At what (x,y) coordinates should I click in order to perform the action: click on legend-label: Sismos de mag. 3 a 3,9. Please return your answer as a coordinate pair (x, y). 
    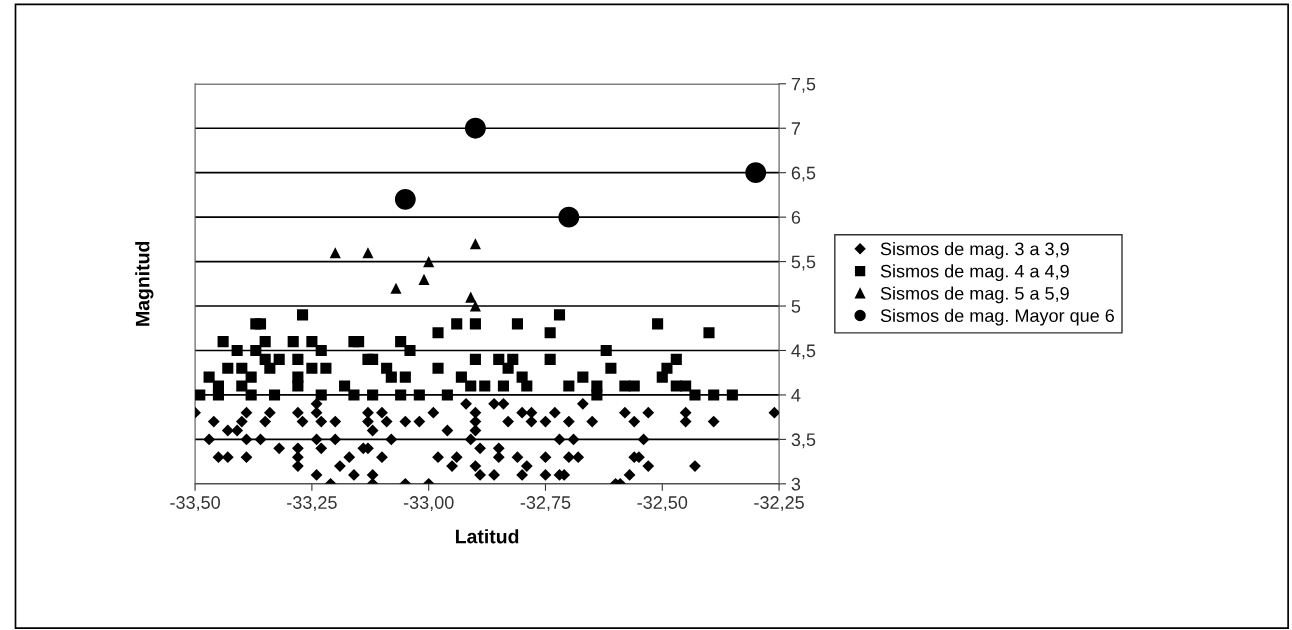
    Looking at the image, I should click on (974, 250).